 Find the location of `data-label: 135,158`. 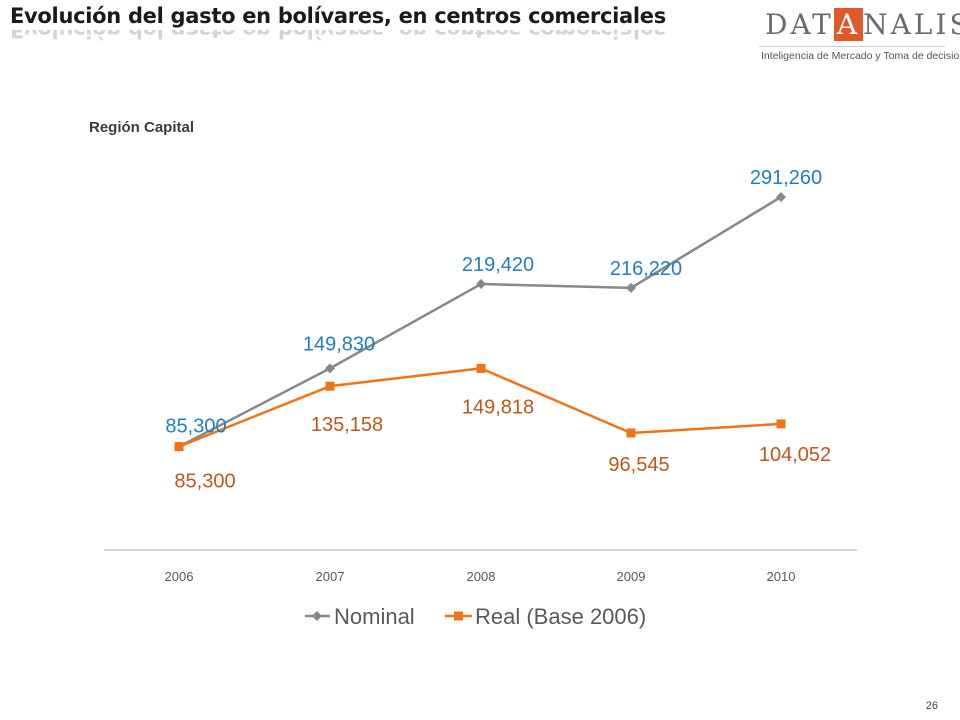

data-label: 135,158 is located at coordinates (347, 425).